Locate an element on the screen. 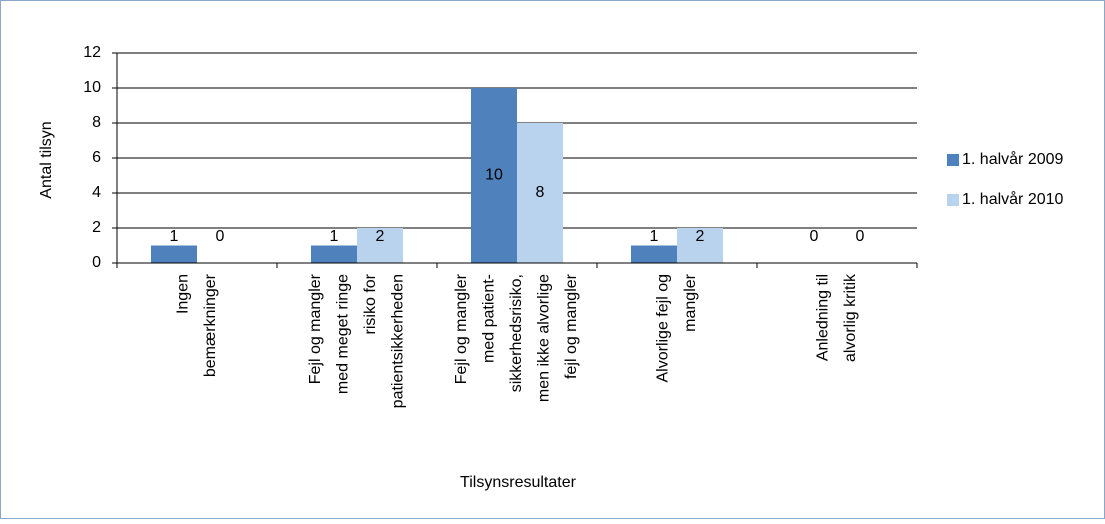  y-tick-label: 6 is located at coordinates (96, 157).